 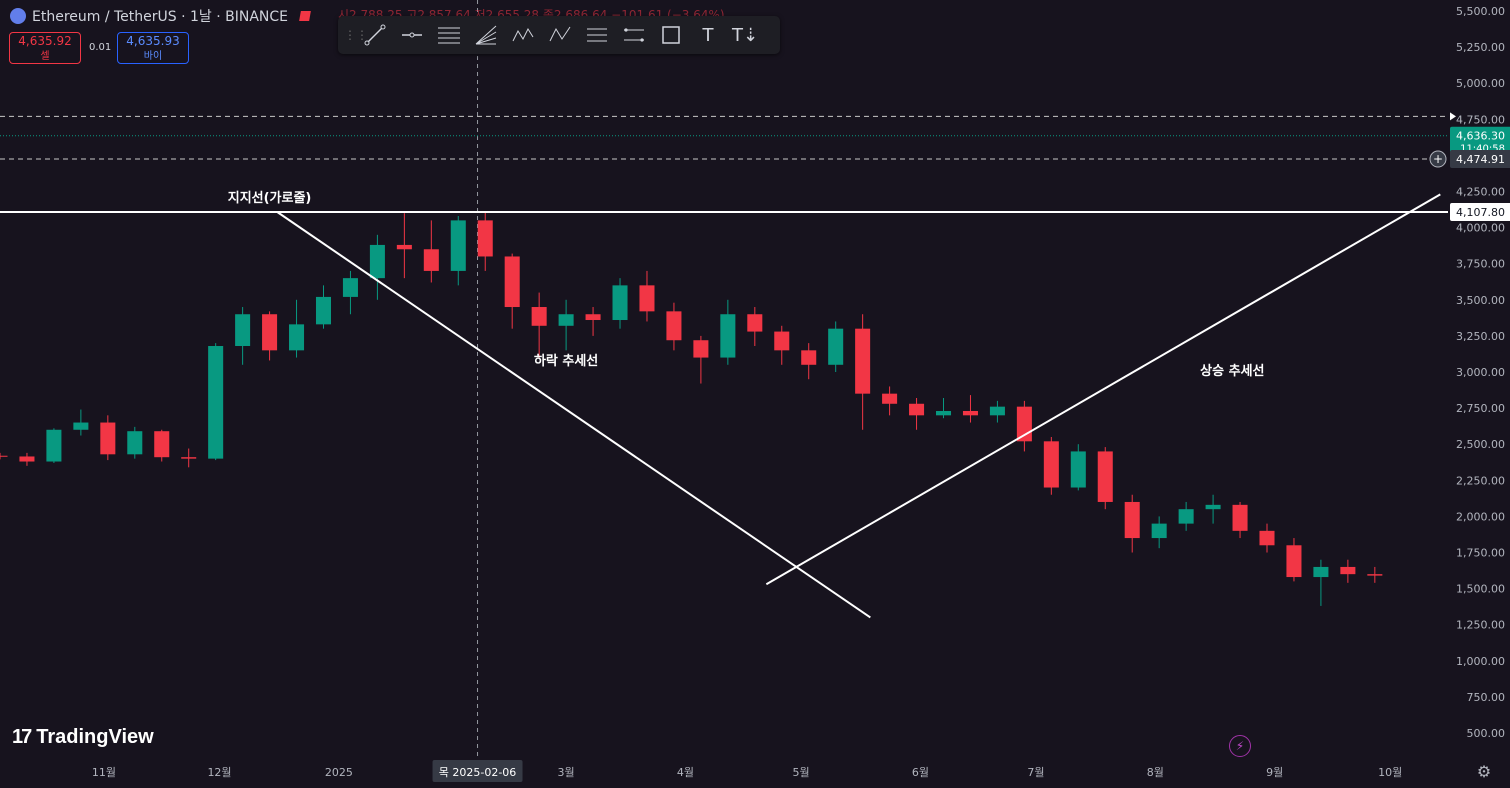 I want to click on price-range-icon, so click(x=597, y=35).